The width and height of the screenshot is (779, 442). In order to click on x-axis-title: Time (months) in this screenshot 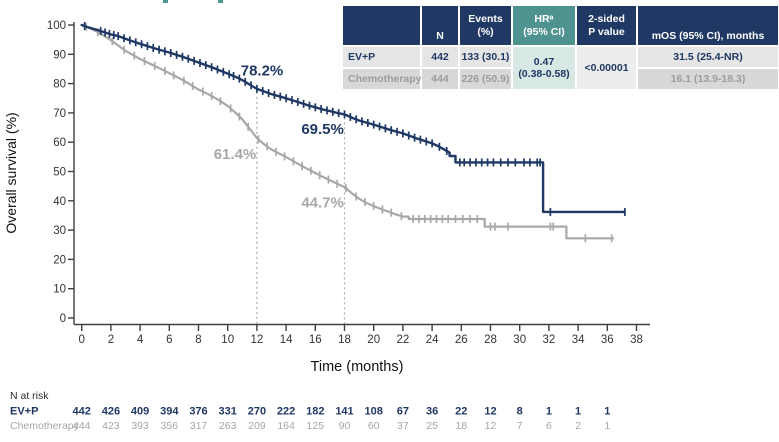, I will do `click(357, 367)`.